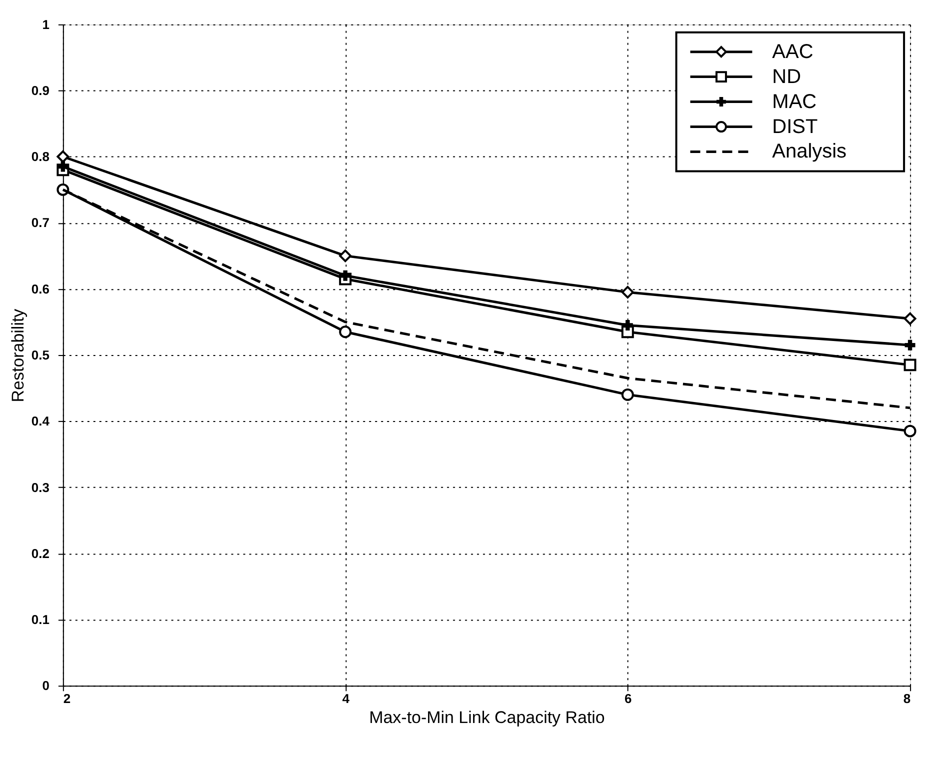 This screenshot has width=940, height=764. I want to click on legend-label: DIST, so click(795, 127).